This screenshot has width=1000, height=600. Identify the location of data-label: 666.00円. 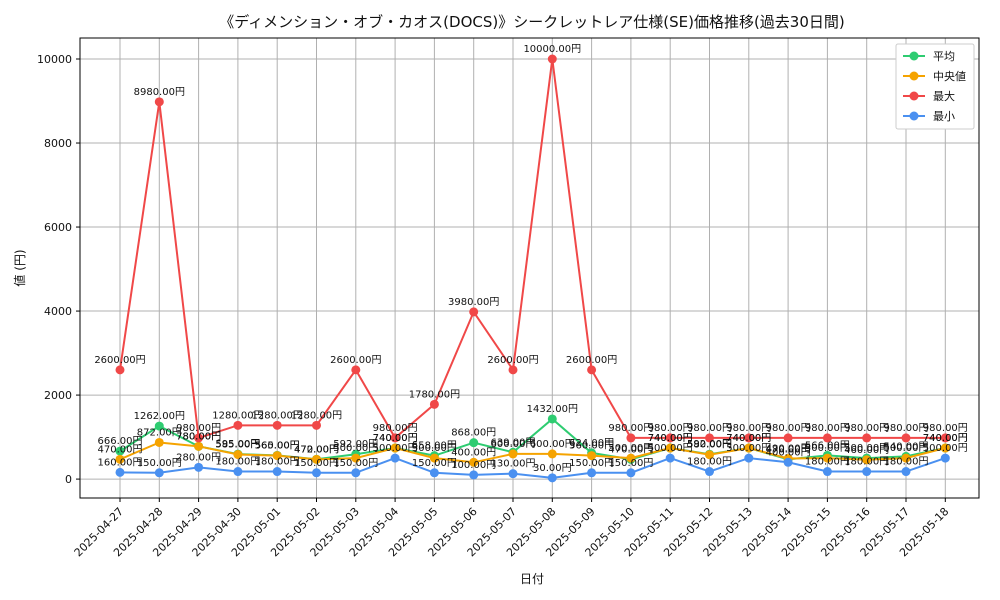
(120, 441).